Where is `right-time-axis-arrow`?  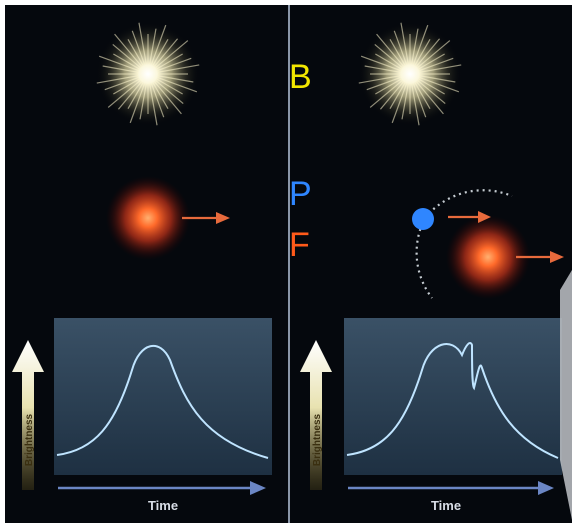 right-time-axis-arrow is located at coordinates (451, 488).